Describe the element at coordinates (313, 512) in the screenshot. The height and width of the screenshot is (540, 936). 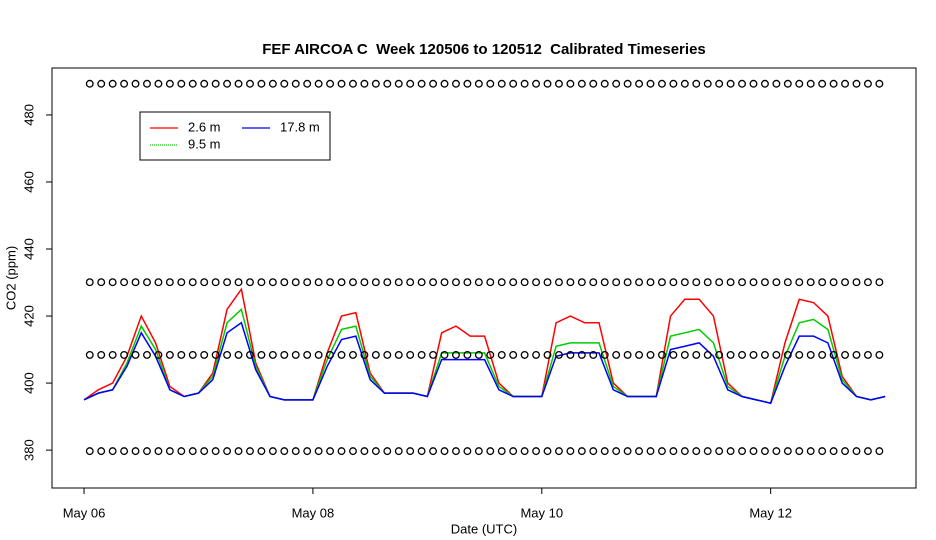
I see `x-tick-label: May 08` at that location.